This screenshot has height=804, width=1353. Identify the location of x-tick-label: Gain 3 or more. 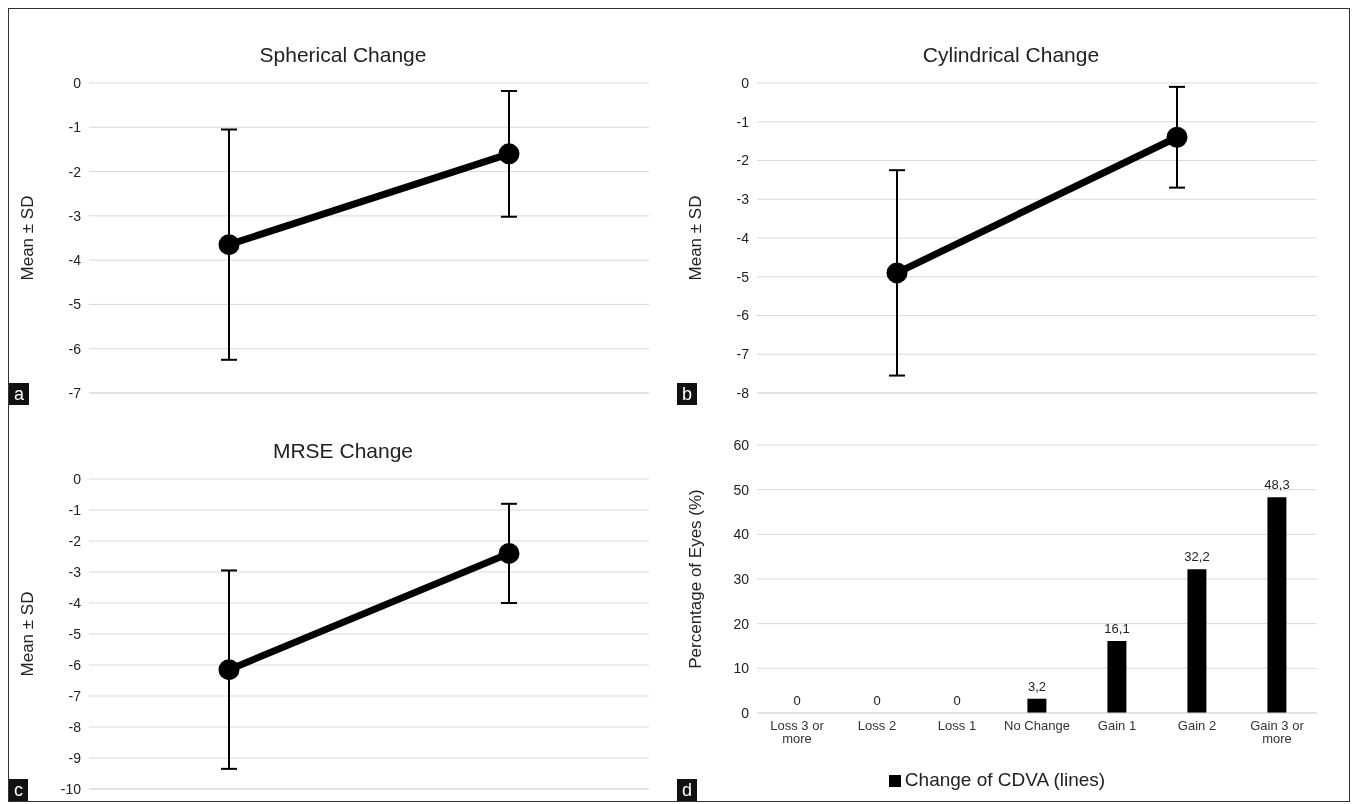
(1277, 732).